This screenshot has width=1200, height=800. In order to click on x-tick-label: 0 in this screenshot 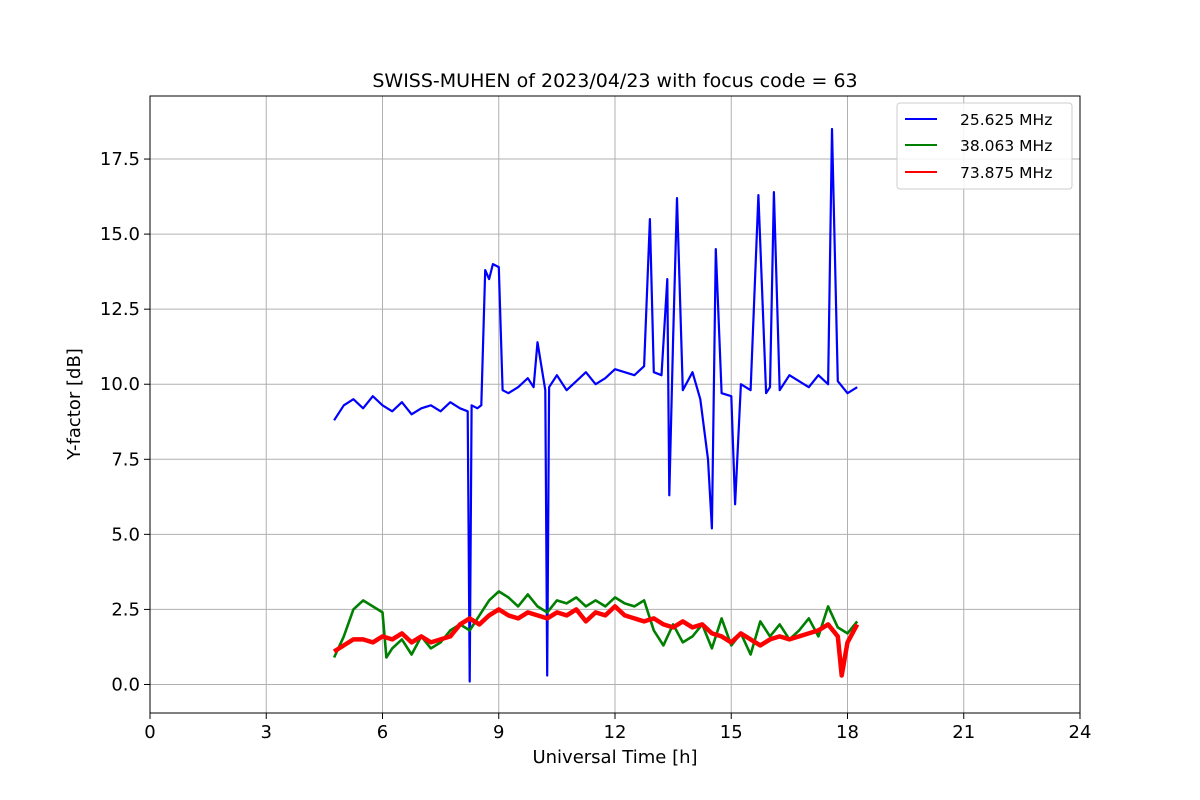, I will do `click(149, 732)`.